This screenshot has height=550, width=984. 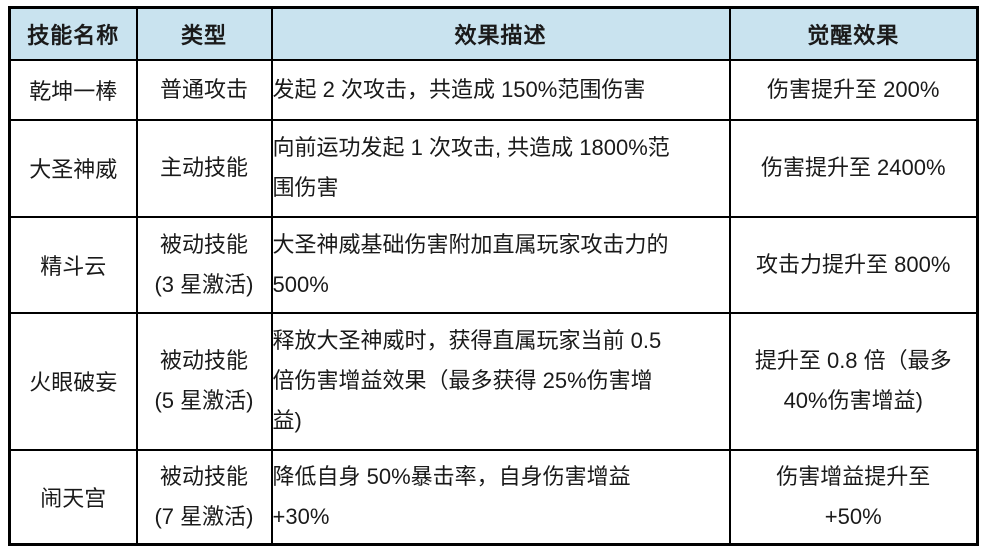 I want to click on skill-effect-cell: 发起 2 次攻击，共造成 150%范围伤害, so click(x=500, y=89).